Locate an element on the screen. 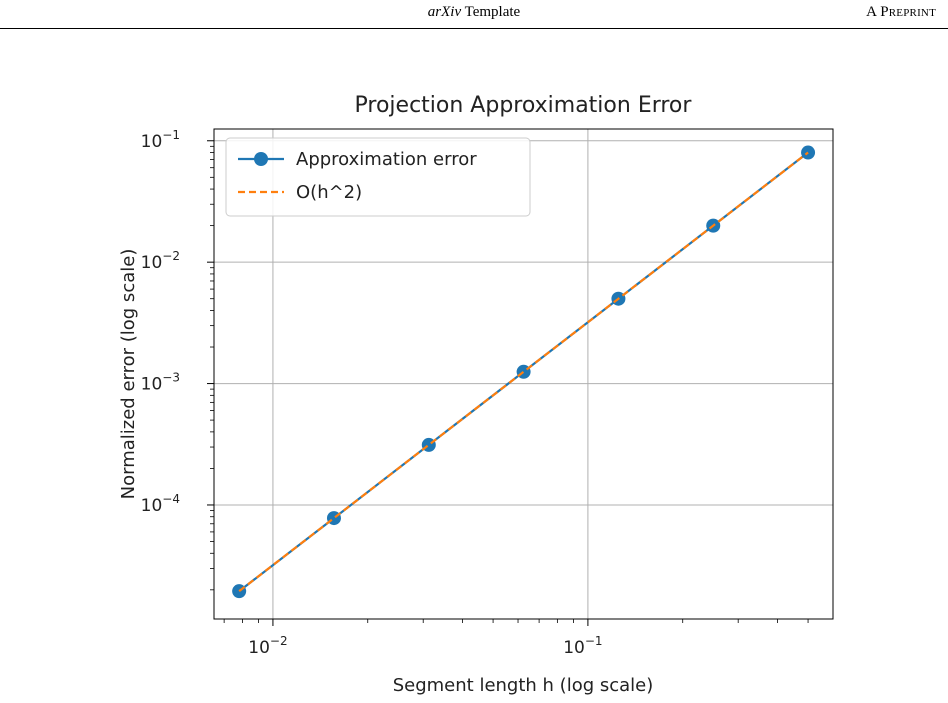 This screenshot has height=703, width=948. running-title: arXiv Template is located at coordinates (474, 12).